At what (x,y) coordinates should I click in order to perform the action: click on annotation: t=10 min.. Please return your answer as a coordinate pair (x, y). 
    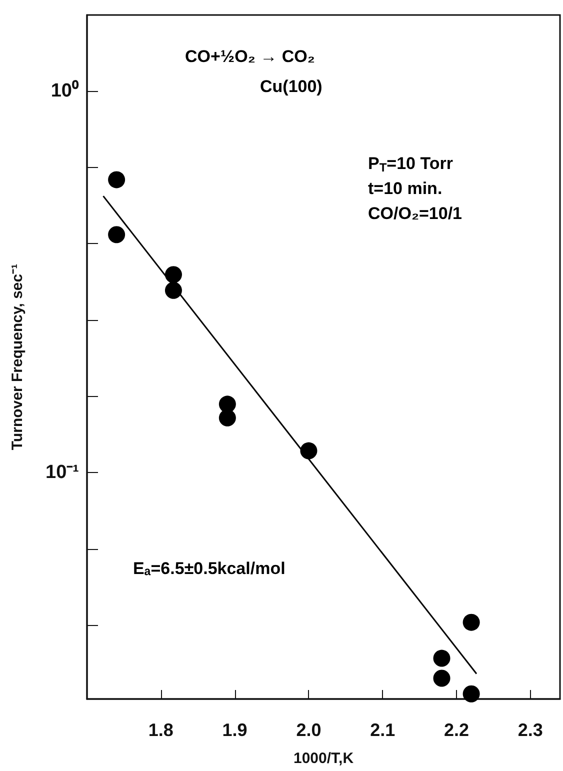
    Looking at the image, I should click on (405, 188).